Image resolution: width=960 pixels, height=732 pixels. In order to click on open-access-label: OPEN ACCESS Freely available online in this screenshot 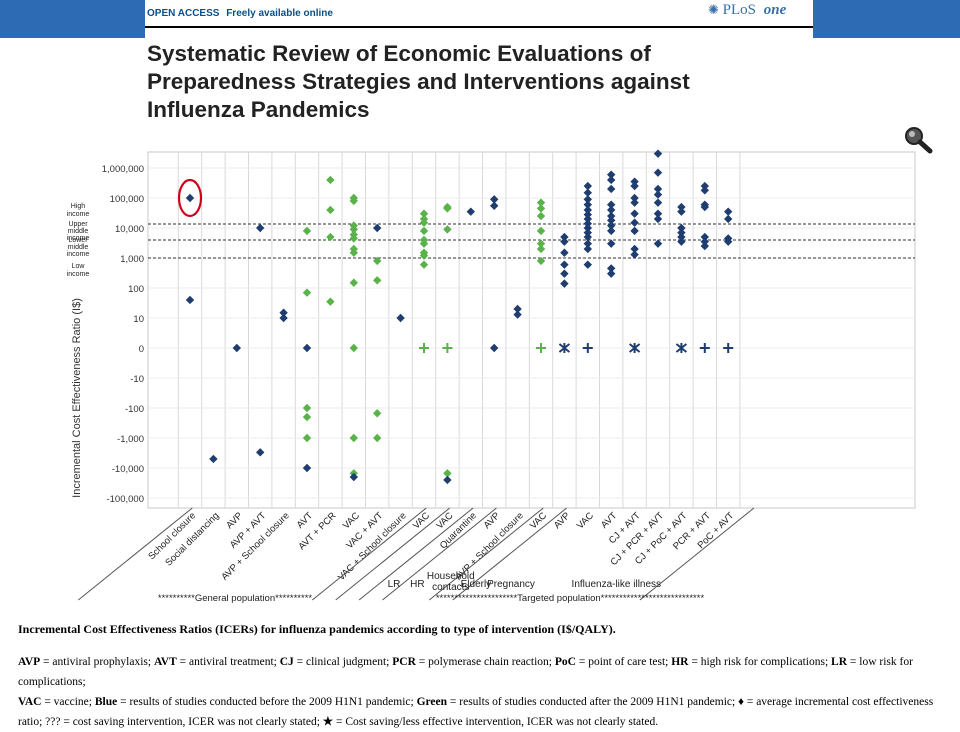, I will do `click(240, 13)`.